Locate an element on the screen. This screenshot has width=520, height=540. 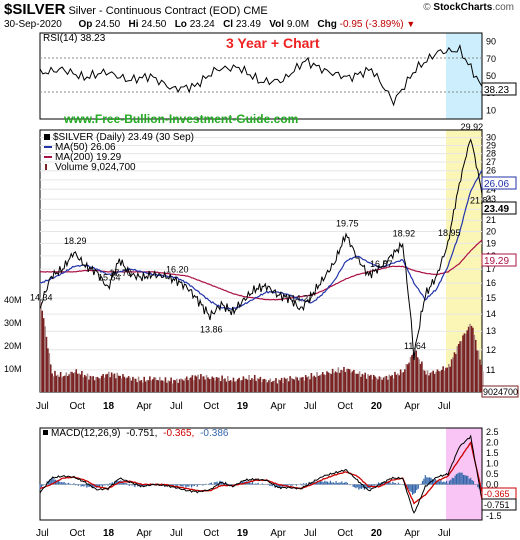
volume-tag: 9024700 is located at coordinates (500, 392).